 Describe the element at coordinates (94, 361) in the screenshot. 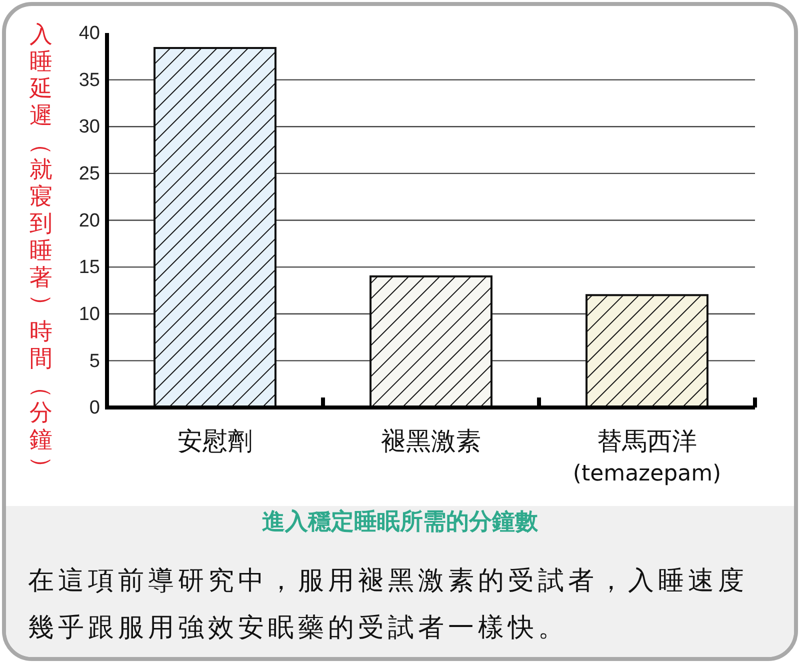

I see `y-tick-label: 5` at that location.